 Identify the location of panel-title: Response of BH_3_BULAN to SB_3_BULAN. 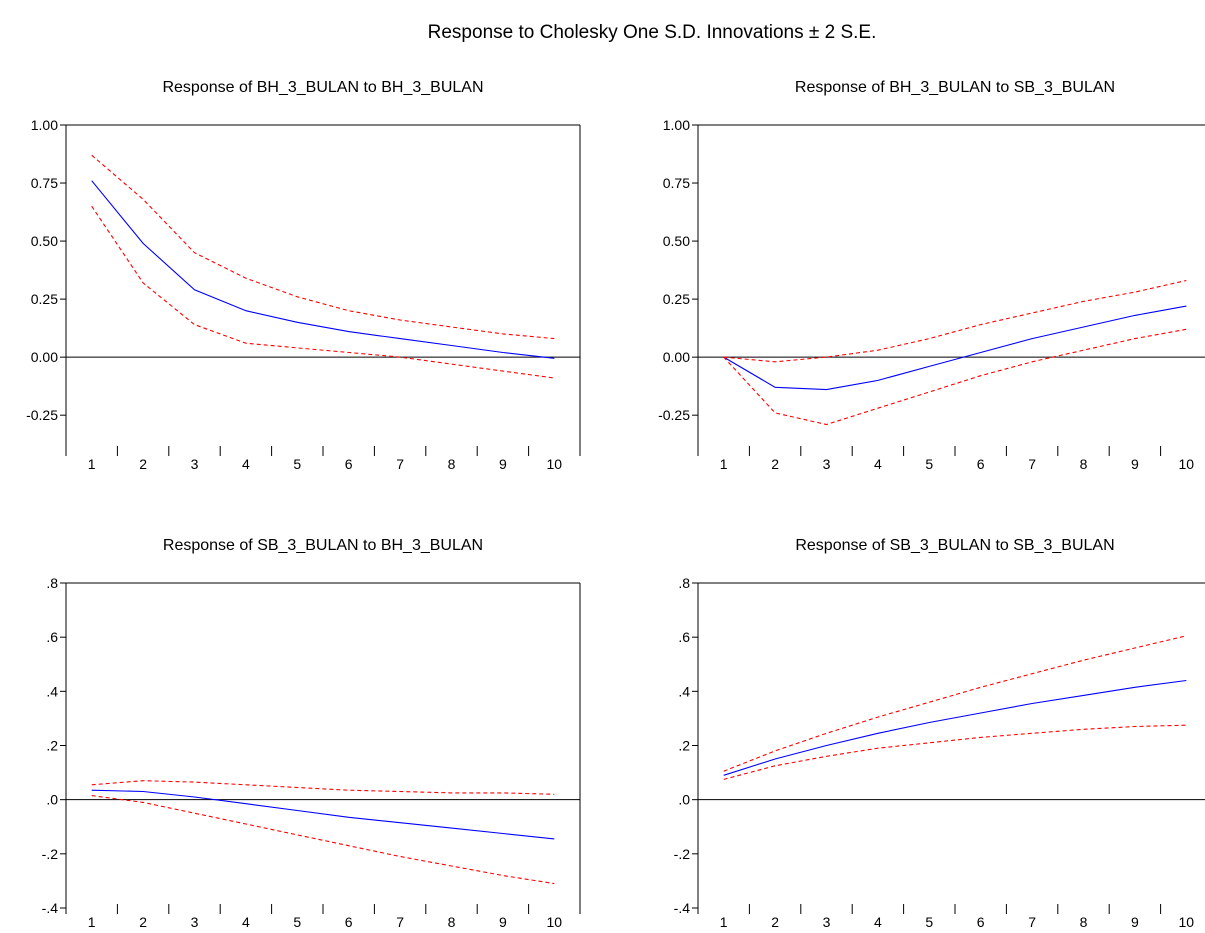
(955, 87).